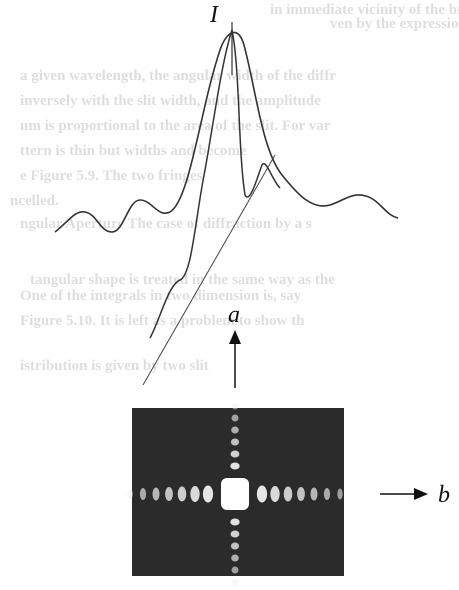  What do you see at coordinates (34, 201) in the screenshot?
I see `ghost-text-line: ncelled.` at bounding box center [34, 201].